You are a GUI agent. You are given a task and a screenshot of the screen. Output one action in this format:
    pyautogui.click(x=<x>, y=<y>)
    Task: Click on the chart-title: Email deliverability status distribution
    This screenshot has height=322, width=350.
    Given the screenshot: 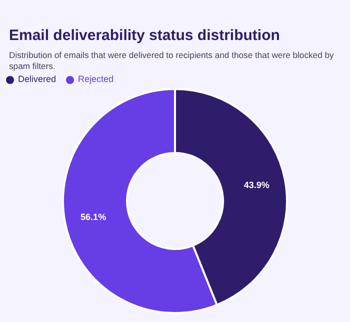 What is the action you would take?
    pyautogui.click(x=144, y=35)
    